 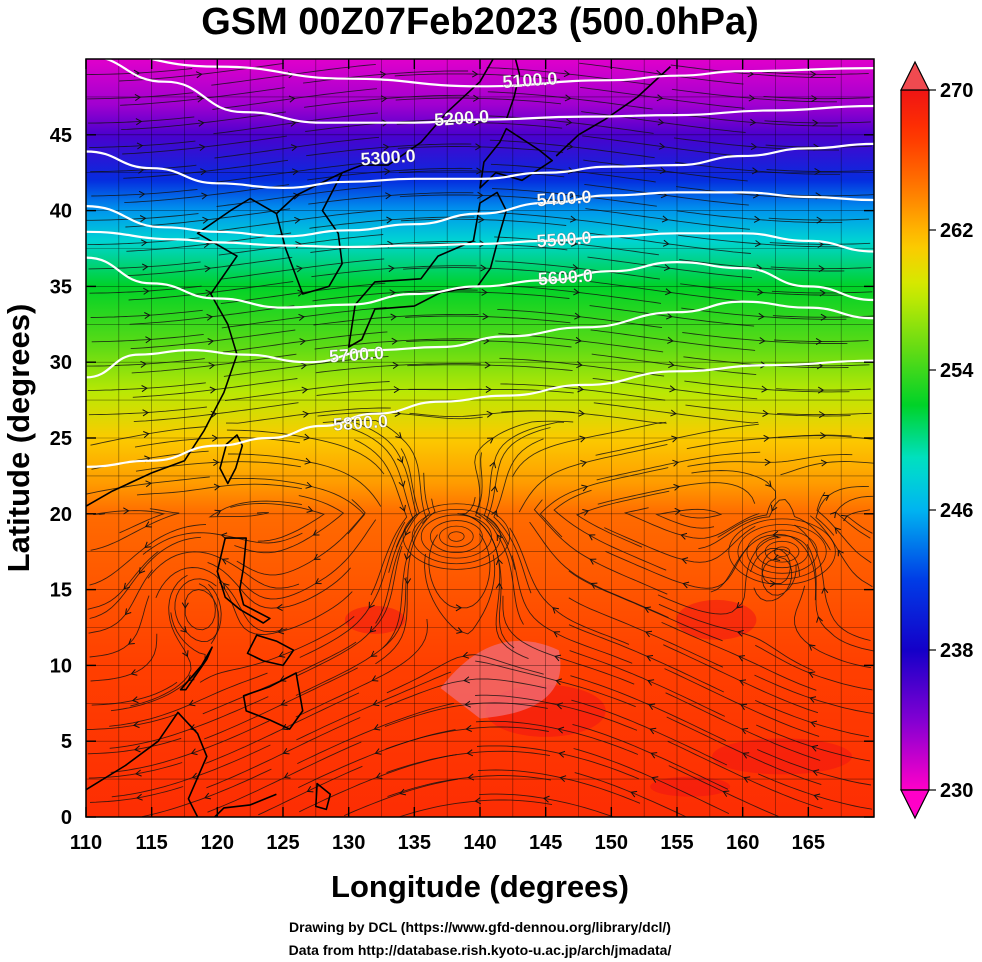 What do you see at coordinates (66, 742) in the screenshot?
I see `y-tick-label: 5` at bounding box center [66, 742].